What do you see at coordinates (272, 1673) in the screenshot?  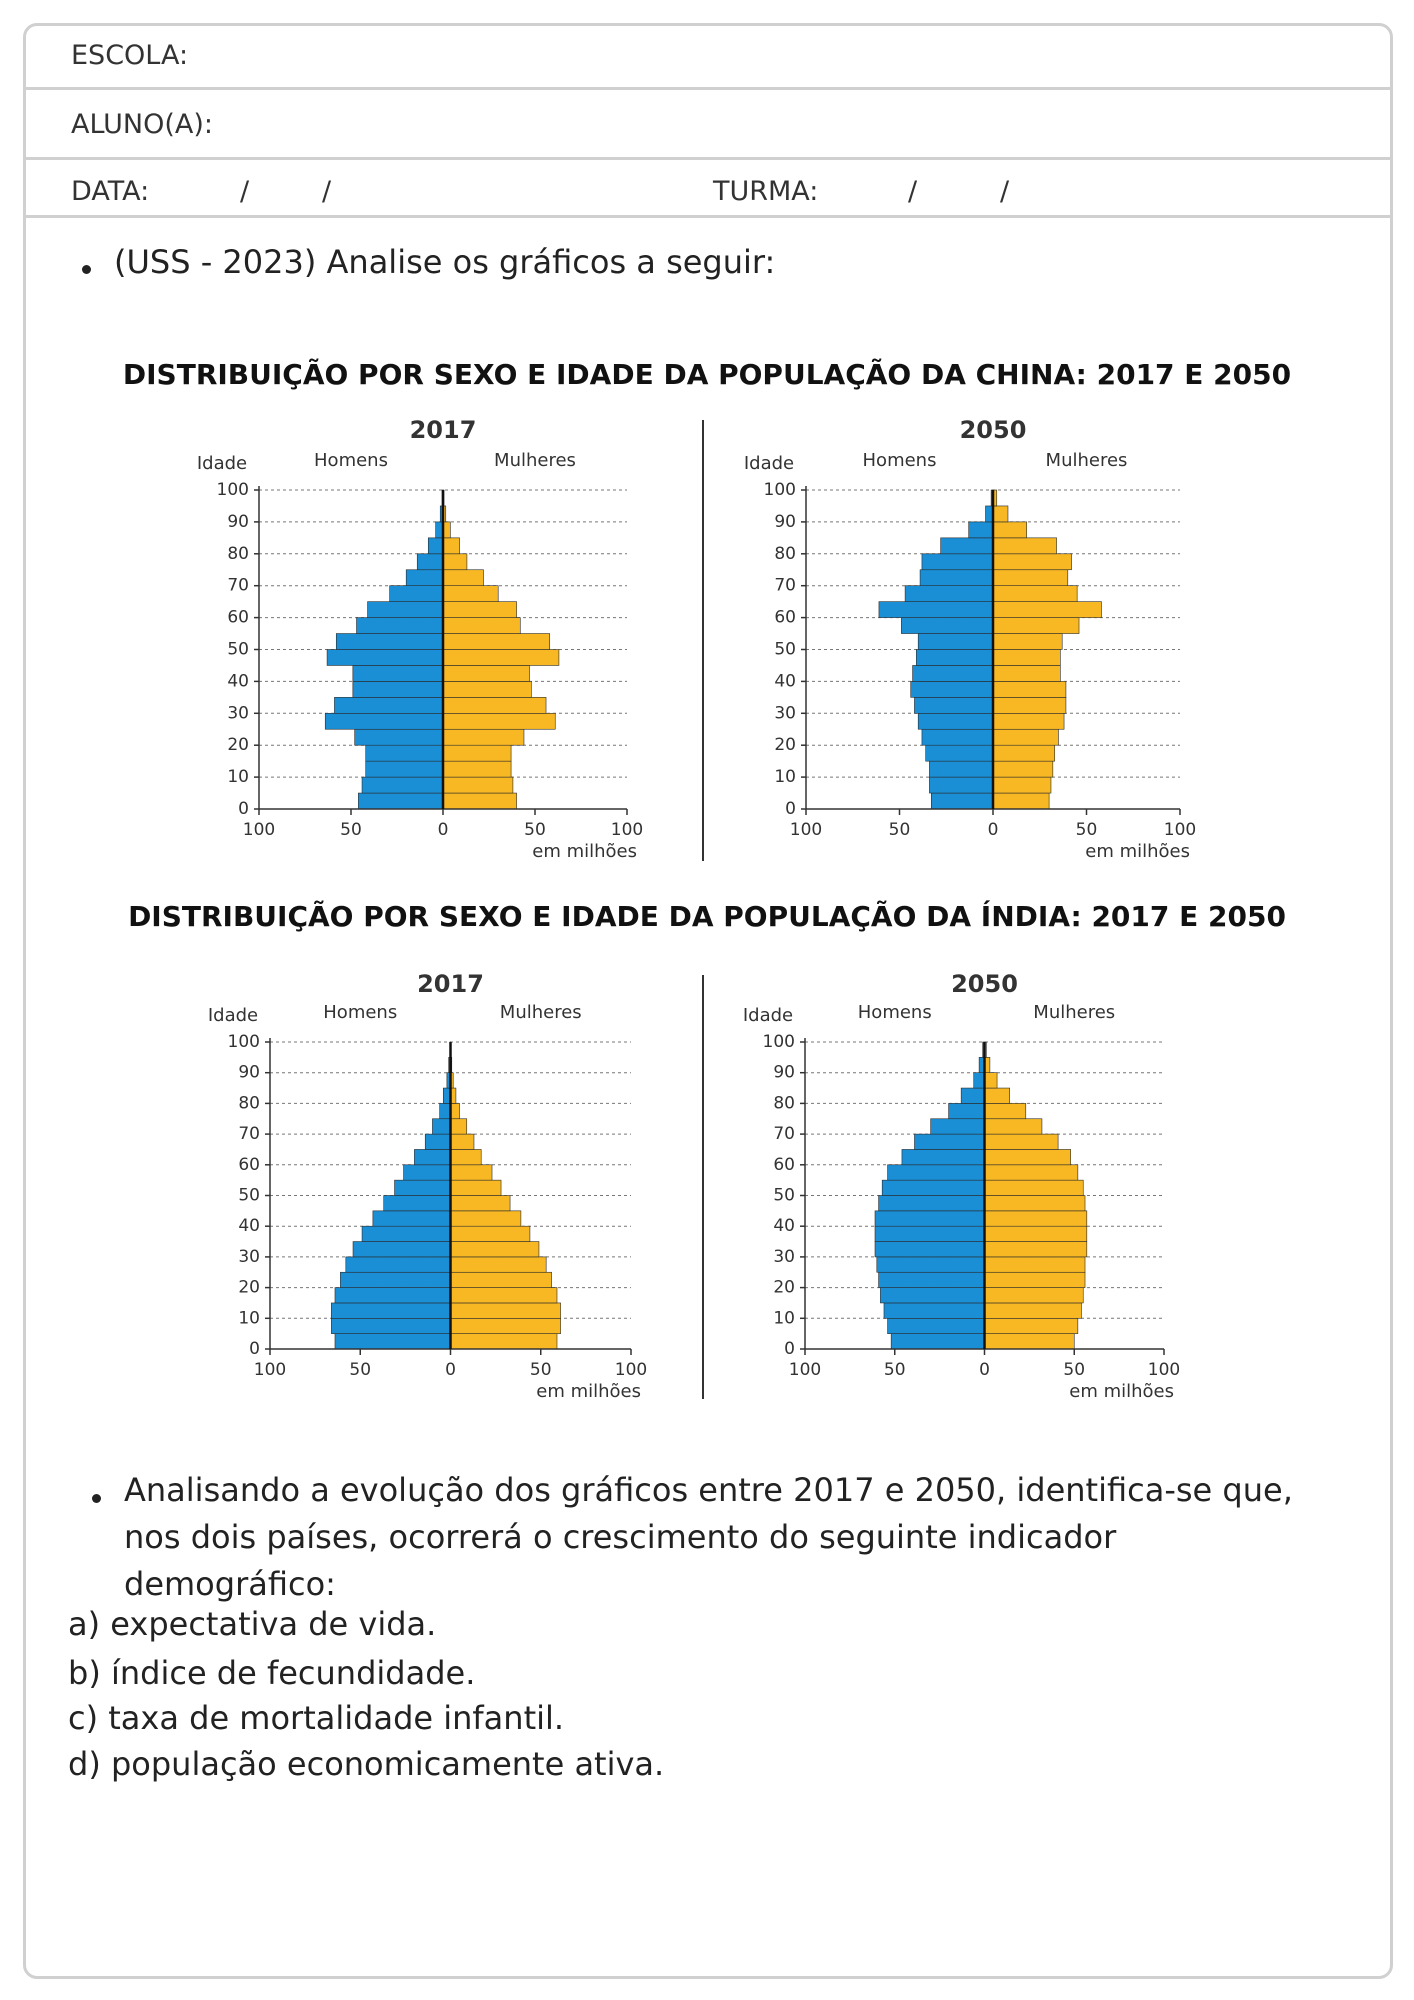 I see `option: b) índice de fecundidade.` at bounding box center [272, 1673].